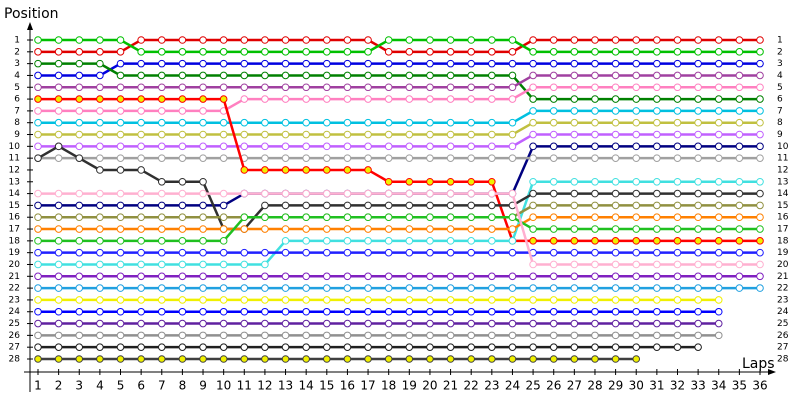 Image resolution: width=800 pixels, height=400 pixels. I want to click on x-tick-label: 11, so click(244, 386).